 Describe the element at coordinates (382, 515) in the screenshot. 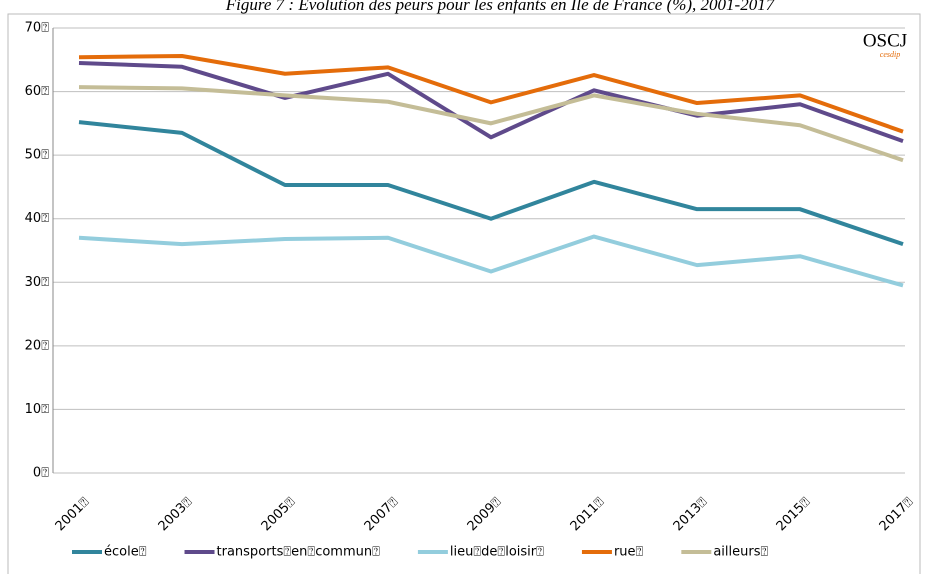

I see `x-tick-label: 2007⍰` at that location.